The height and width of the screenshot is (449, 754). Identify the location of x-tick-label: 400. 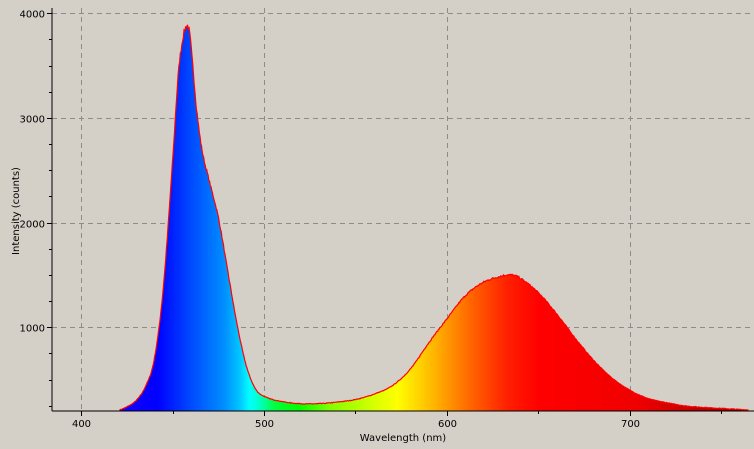
(81, 424).